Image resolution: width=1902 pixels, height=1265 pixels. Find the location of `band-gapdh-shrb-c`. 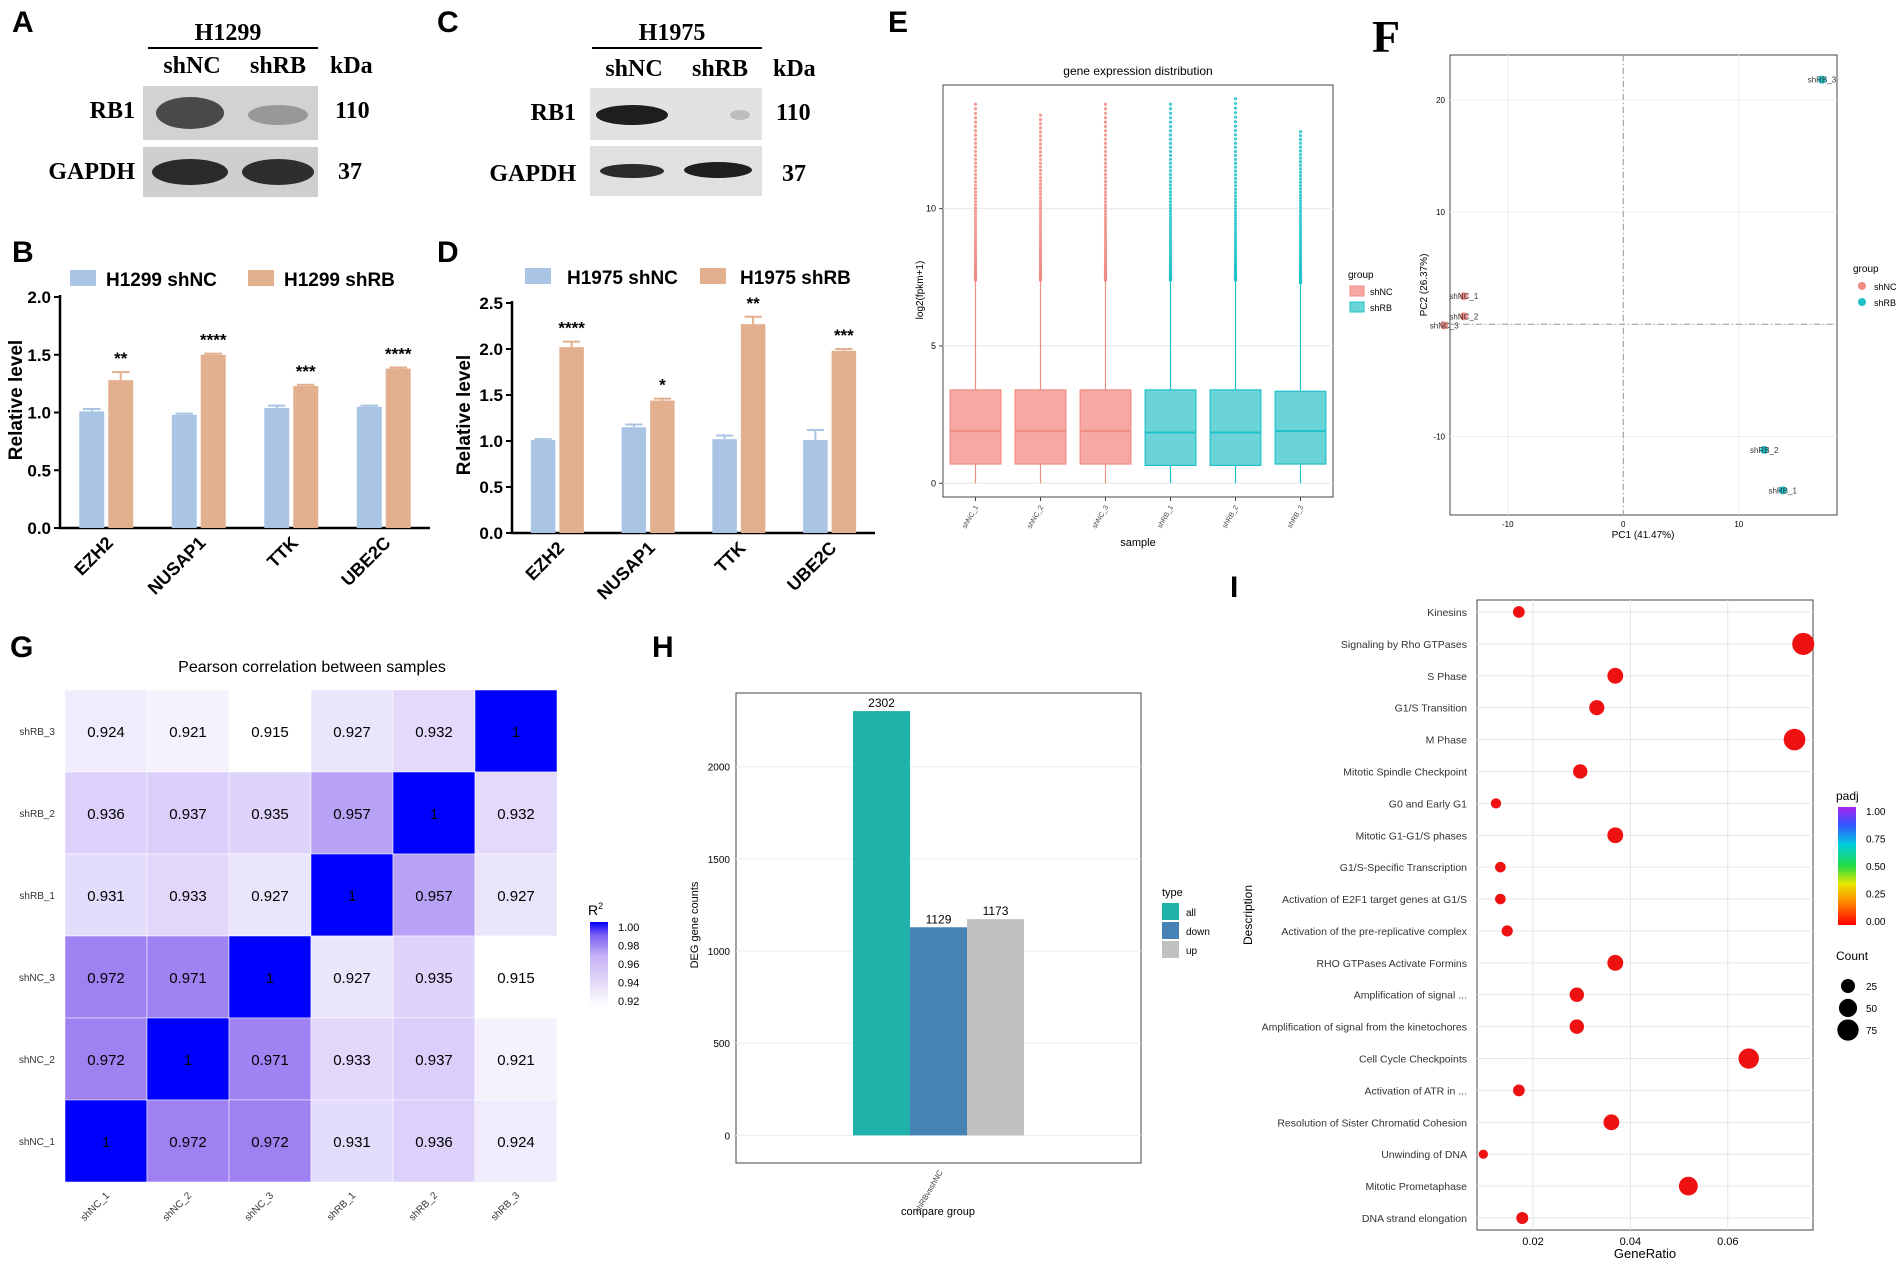

band-gapdh-shrb-c is located at coordinates (718, 170).